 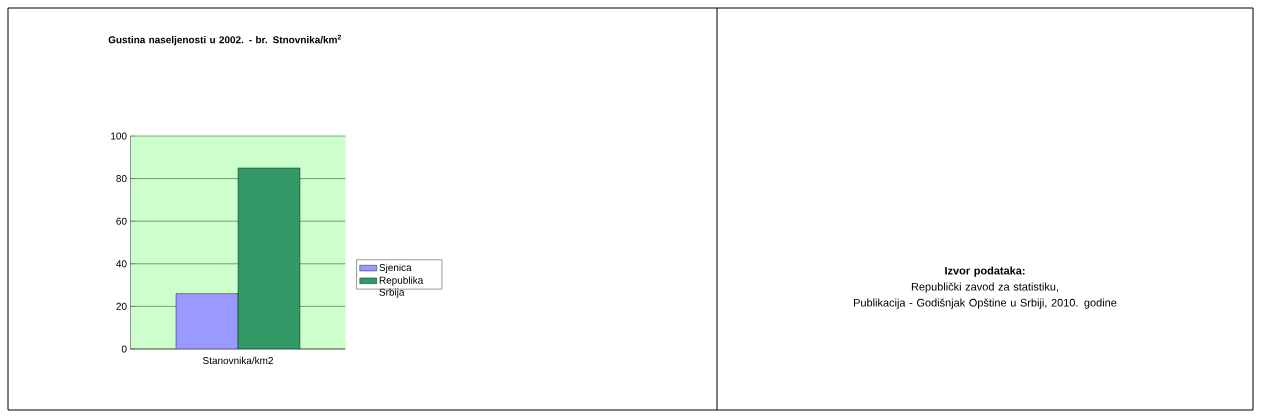 What do you see at coordinates (121, 306) in the screenshot?
I see `y-tick-label: 20` at bounding box center [121, 306].